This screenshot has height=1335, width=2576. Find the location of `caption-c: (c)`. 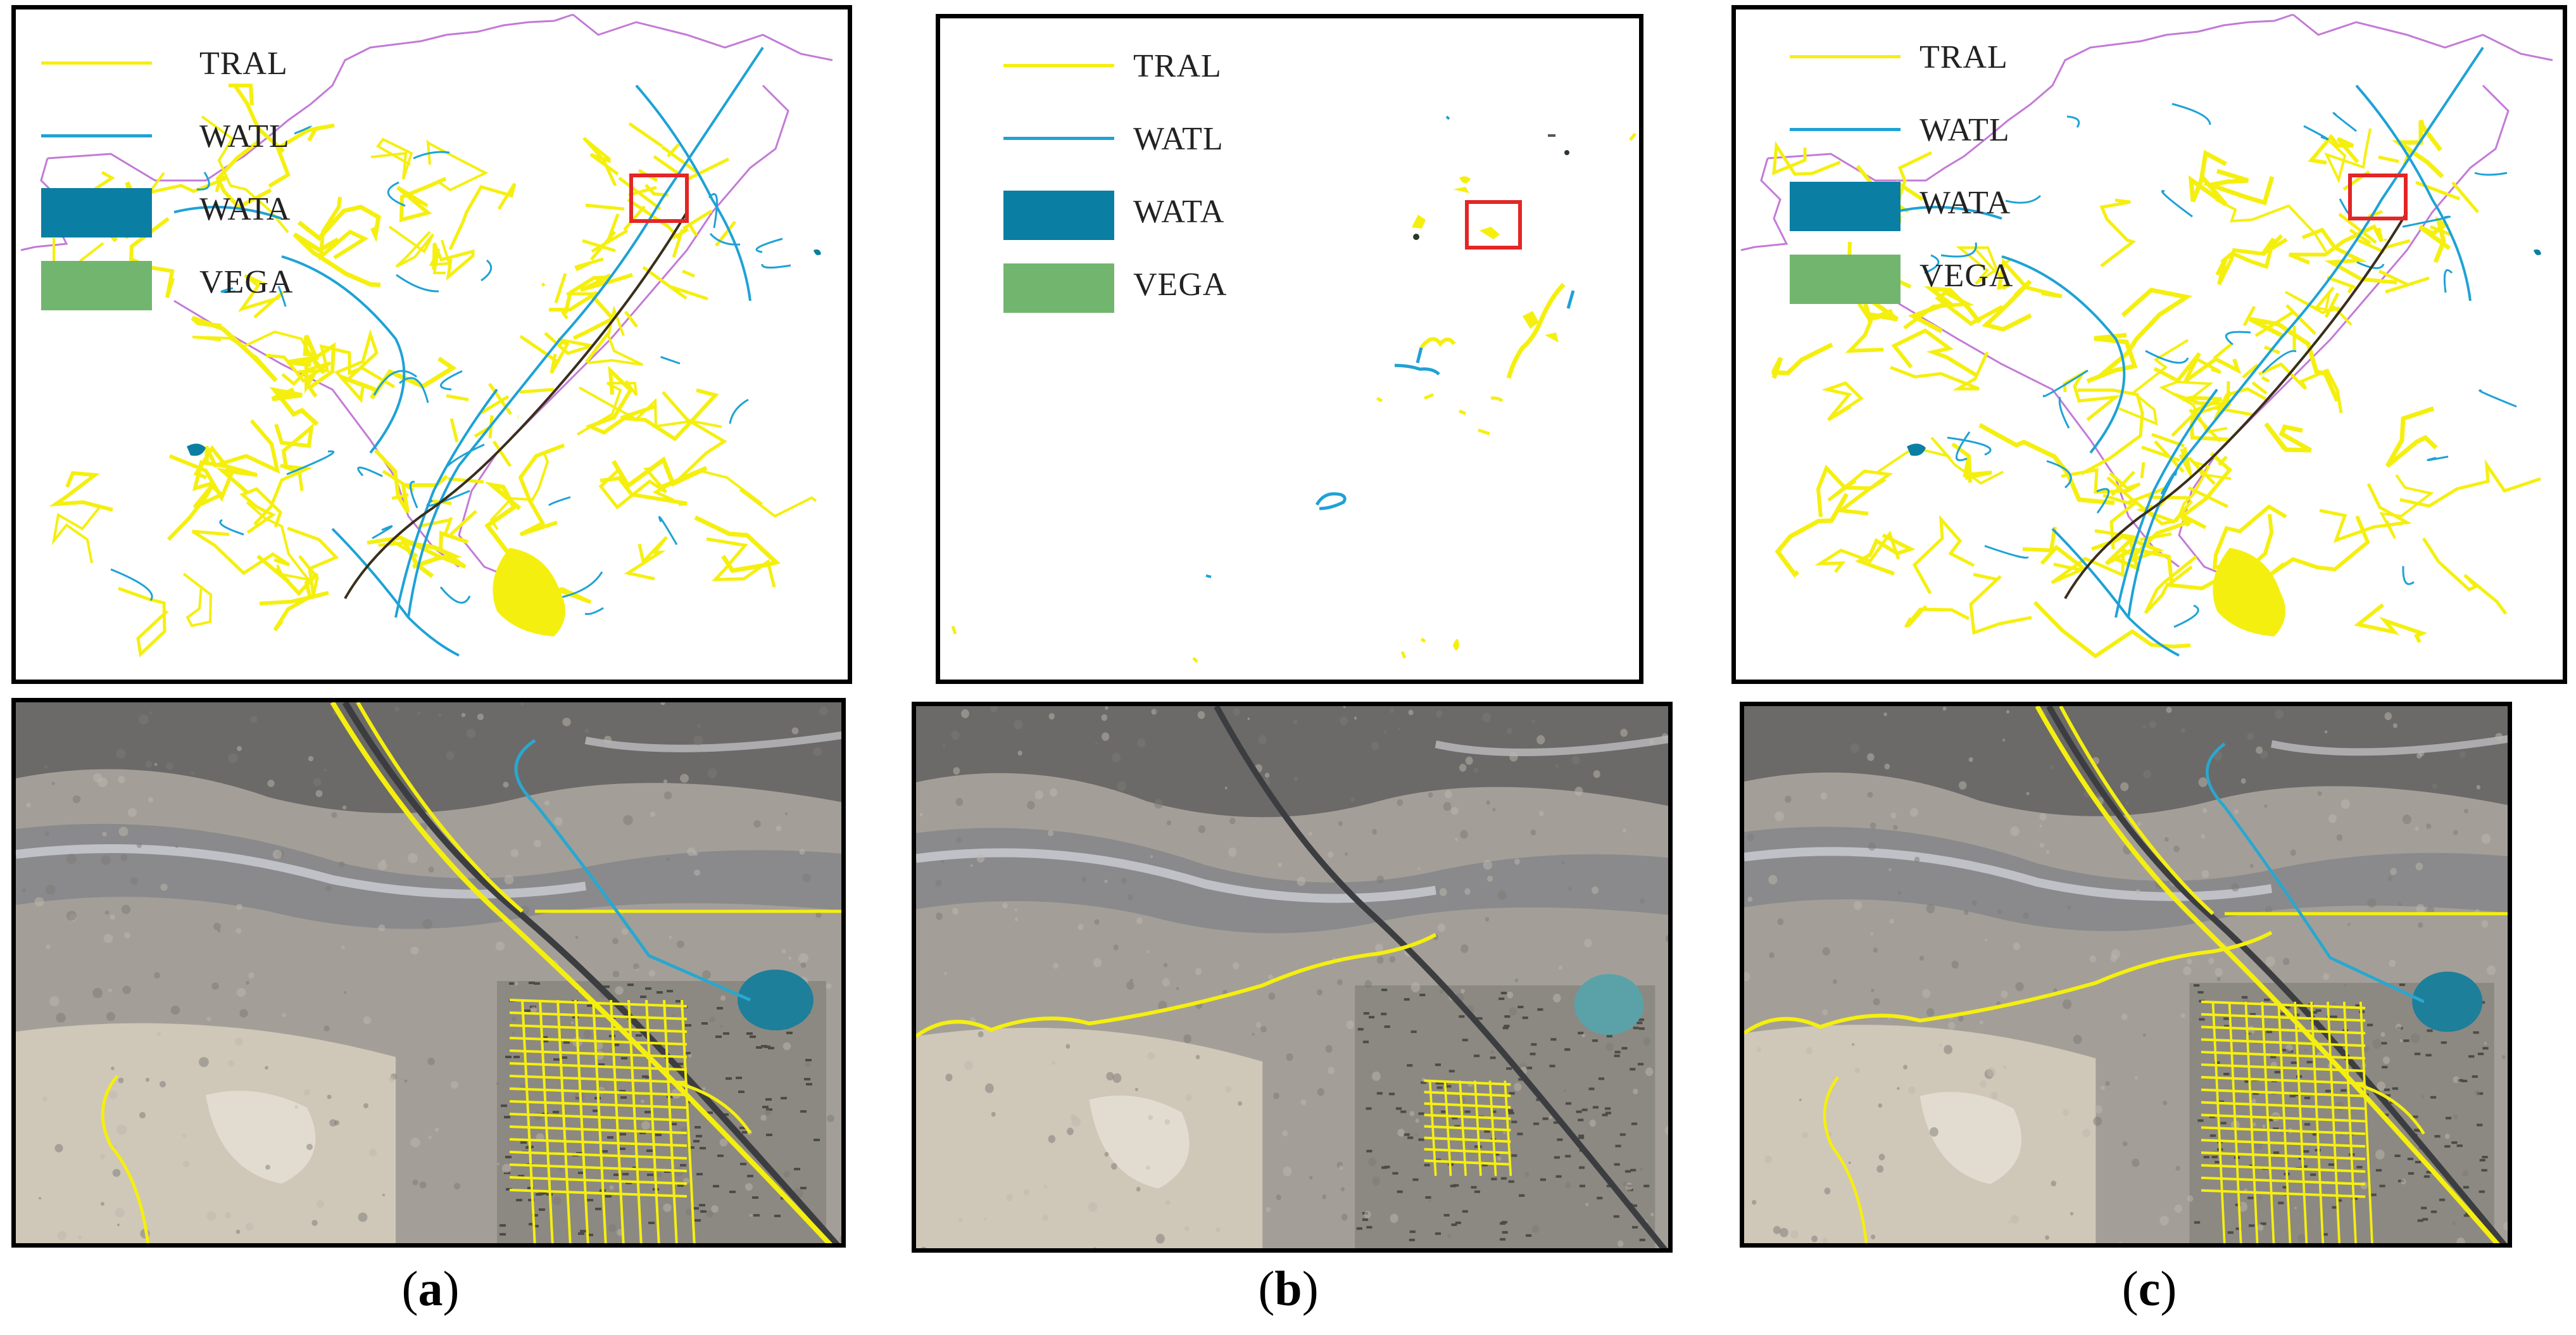

caption-c: (c) is located at coordinates (2149, 1288).